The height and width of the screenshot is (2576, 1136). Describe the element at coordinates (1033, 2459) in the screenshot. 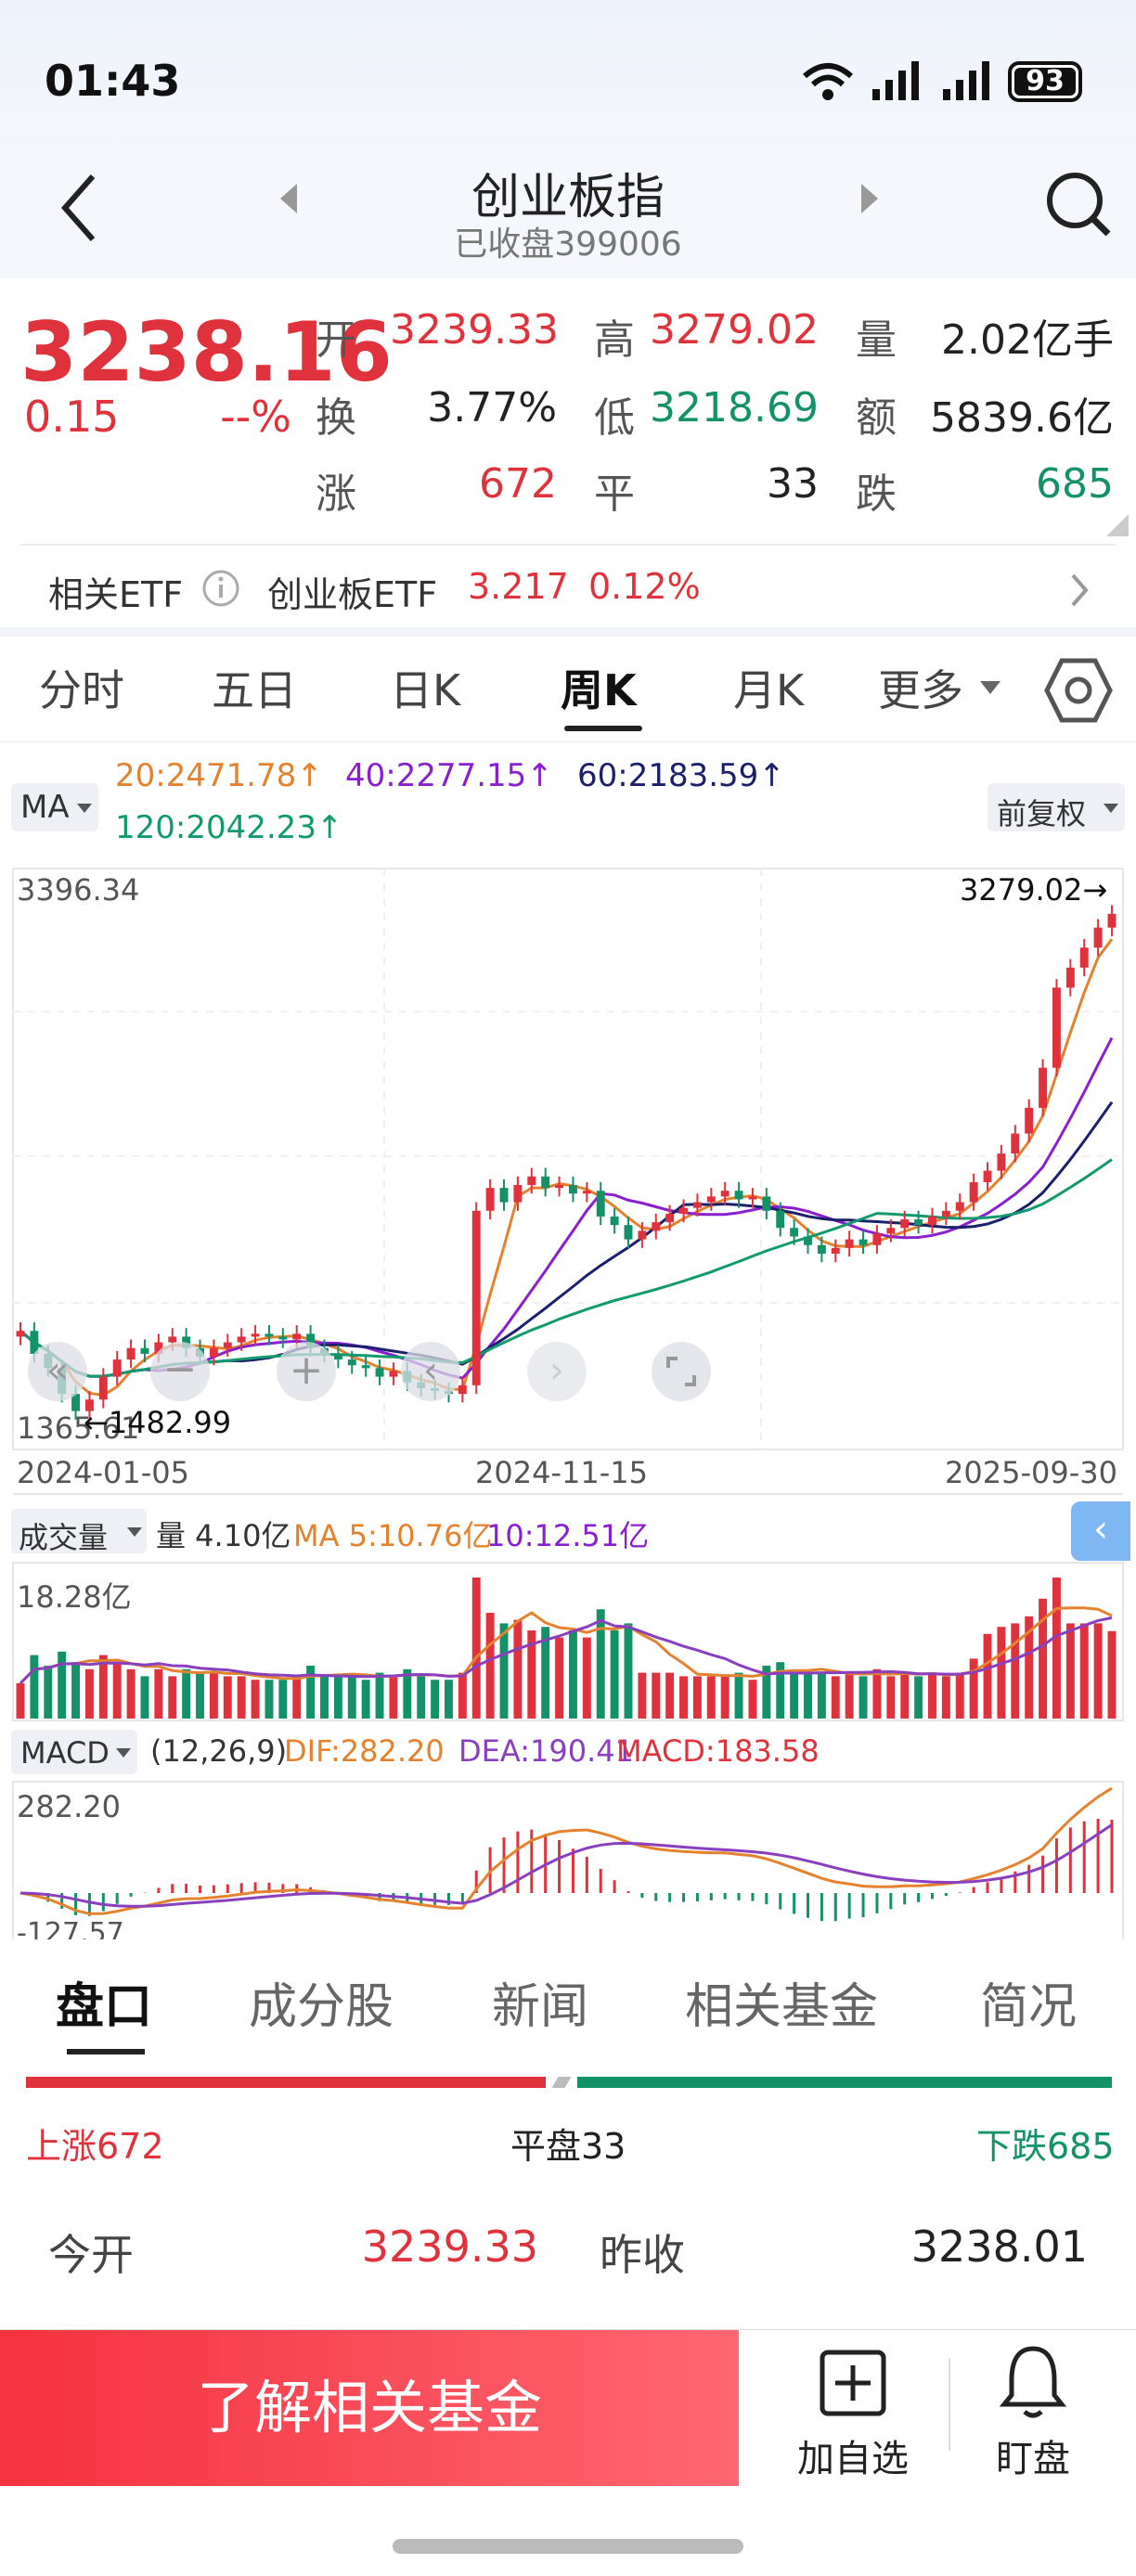

I see `monitor-label: 盯盘` at that location.